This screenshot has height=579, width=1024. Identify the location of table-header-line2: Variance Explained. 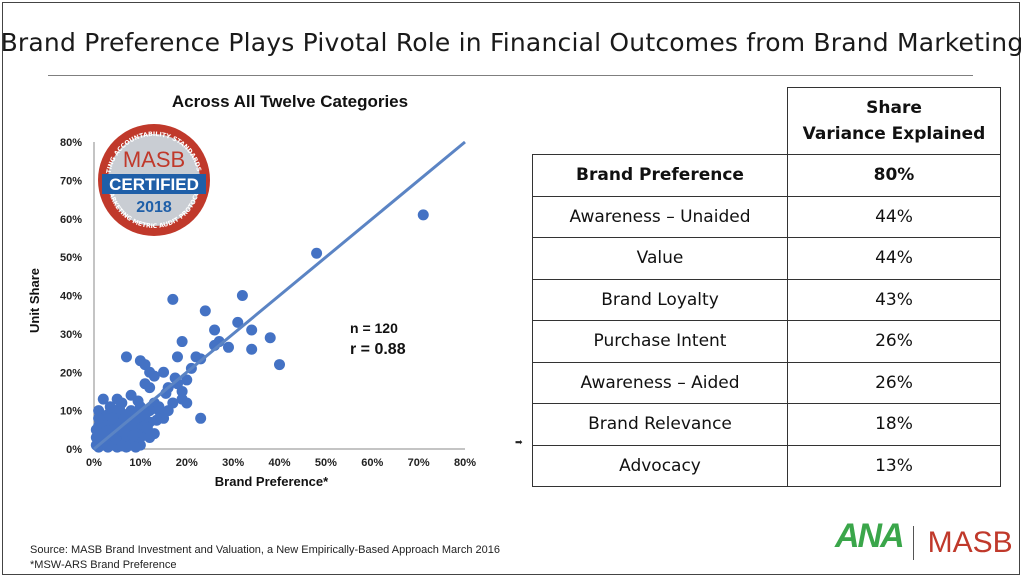
(894, 134).